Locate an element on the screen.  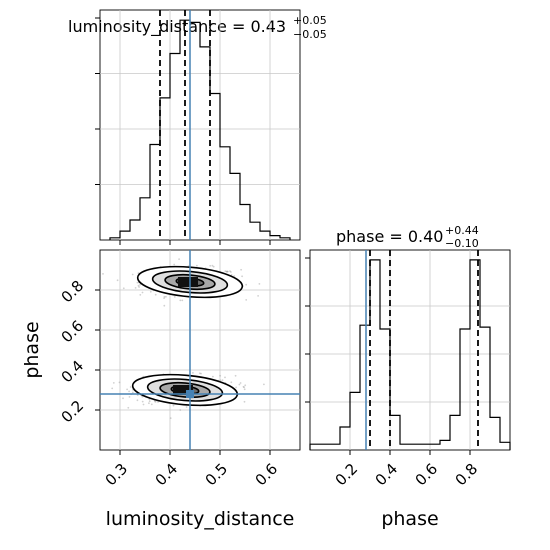
x-tick-label: 0.3 is located at coordinates (117, 475).